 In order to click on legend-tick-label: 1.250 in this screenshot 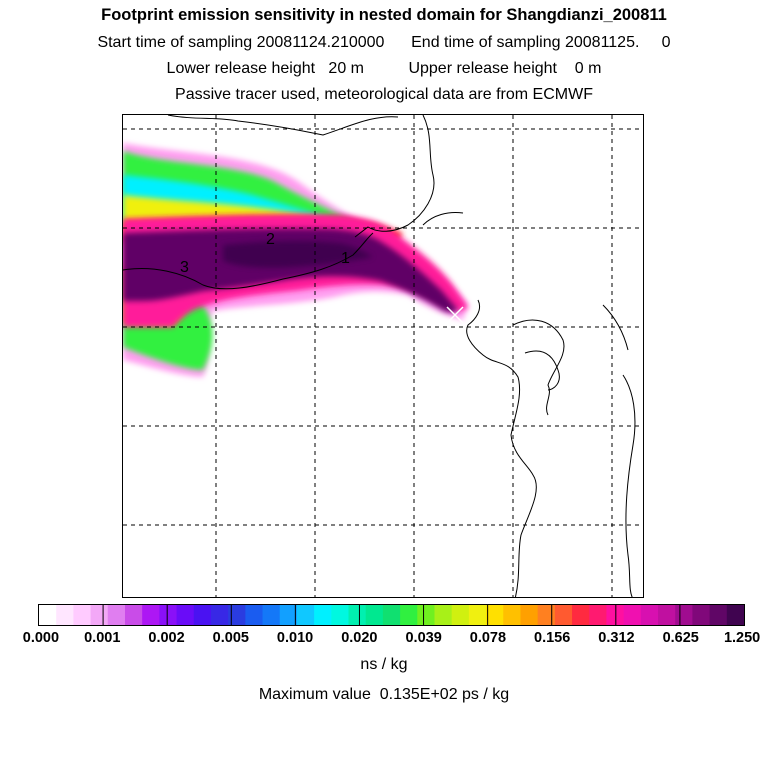, I will do `click(742, 638)`.